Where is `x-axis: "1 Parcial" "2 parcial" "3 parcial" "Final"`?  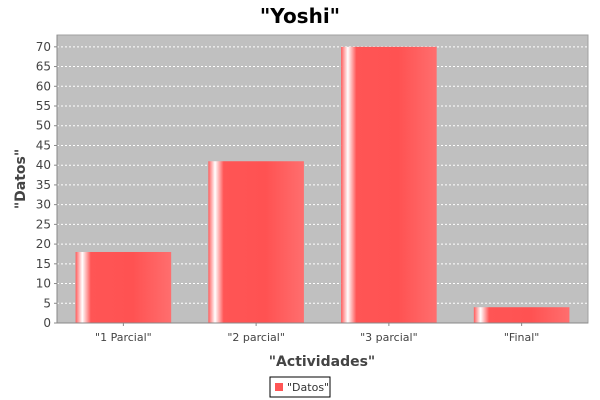
x-axis: "1 Parcial" "2 parcial" "3 parcial" "Final" is located at coordinates (322, 333).